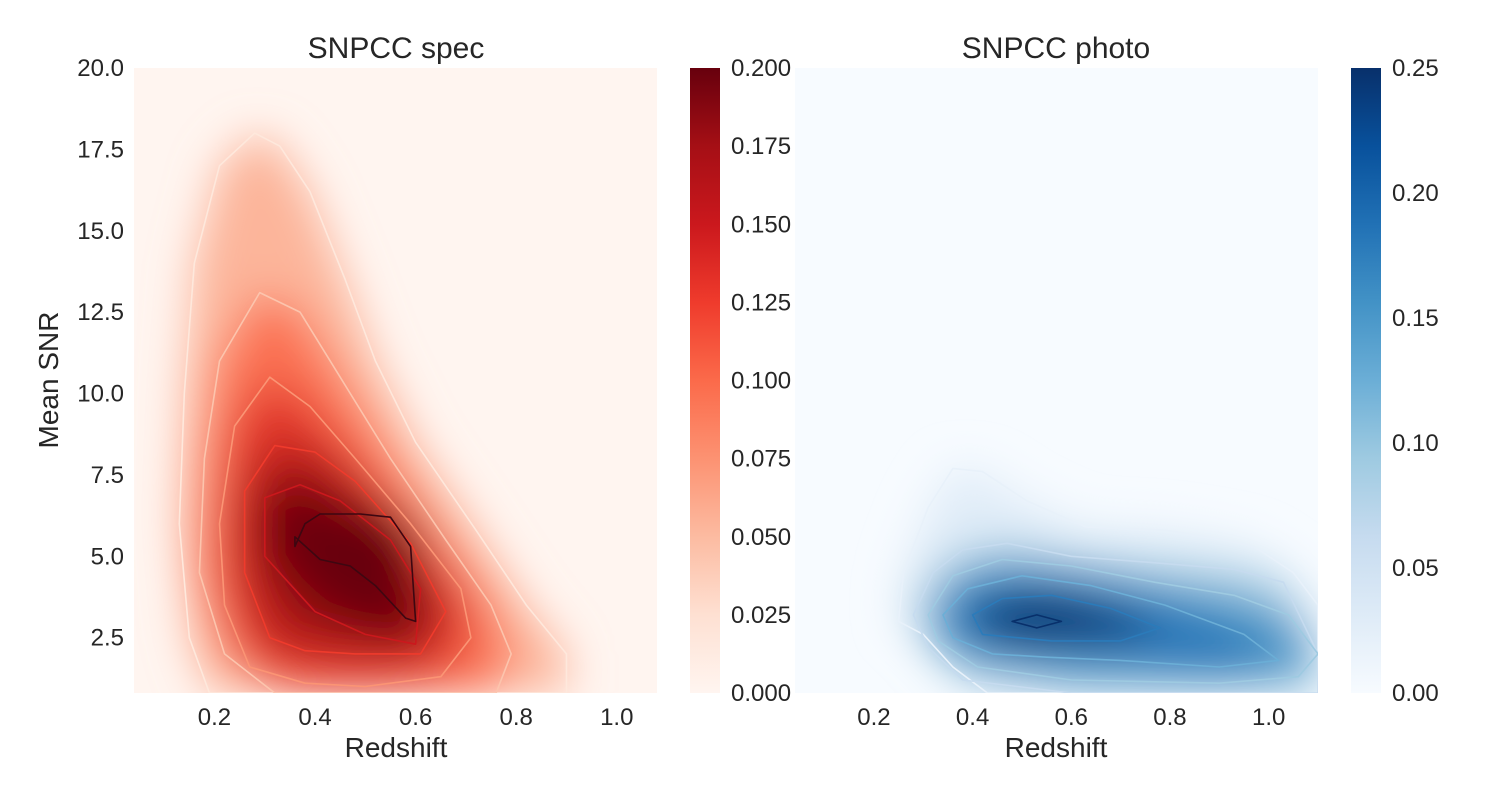 This screenshot has height=800, width=1500. I want to click on y-axis-spec: 2.5 5.0 7.5 10.0 12.5 15.0 17.5 20.0, so click(100, 353).